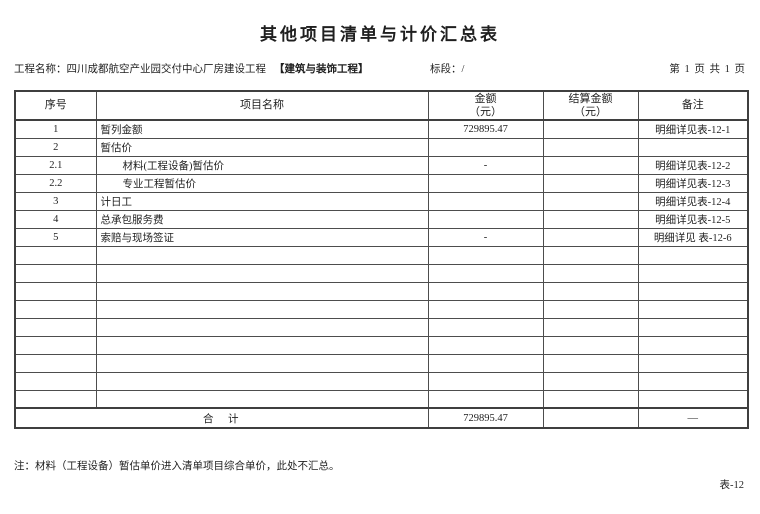 This screenshot has width=760, height=514. I want to click on project-name-text: 工程名称：四川成都航空产业园交付中心厂房建设工程, so click(140, 69).